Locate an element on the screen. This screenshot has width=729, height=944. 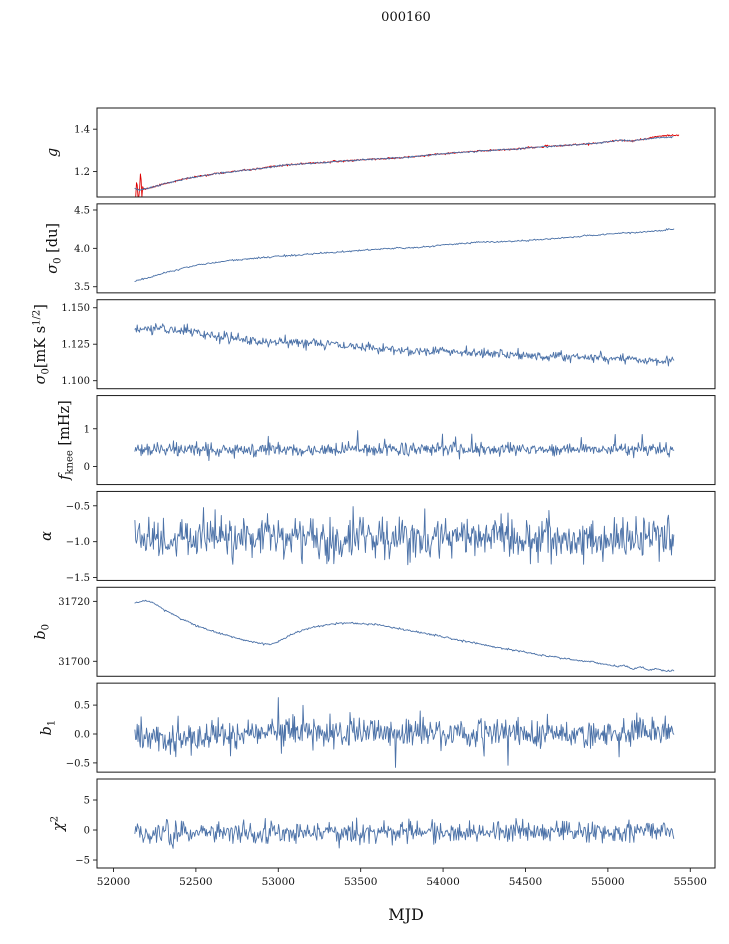
gain-data-line is located at coordinates (404, 164).